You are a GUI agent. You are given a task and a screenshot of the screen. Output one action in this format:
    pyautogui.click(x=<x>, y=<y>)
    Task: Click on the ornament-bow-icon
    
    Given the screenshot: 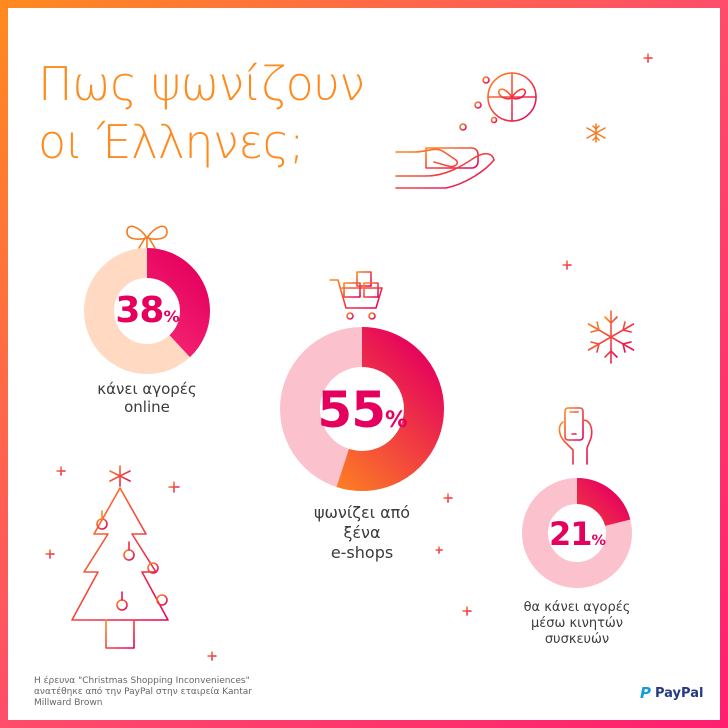 What is the action you would take?
    pyautogui.click(x=147, y=237)
    